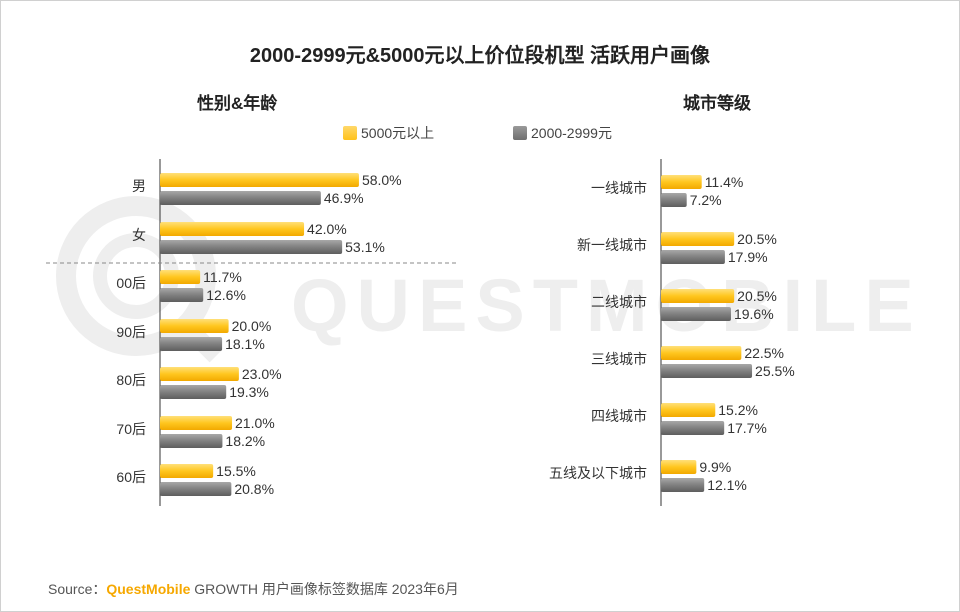  Describe the element at coordinates (131, 332) in the screenshot. I see `category-label: 90后` at that location.